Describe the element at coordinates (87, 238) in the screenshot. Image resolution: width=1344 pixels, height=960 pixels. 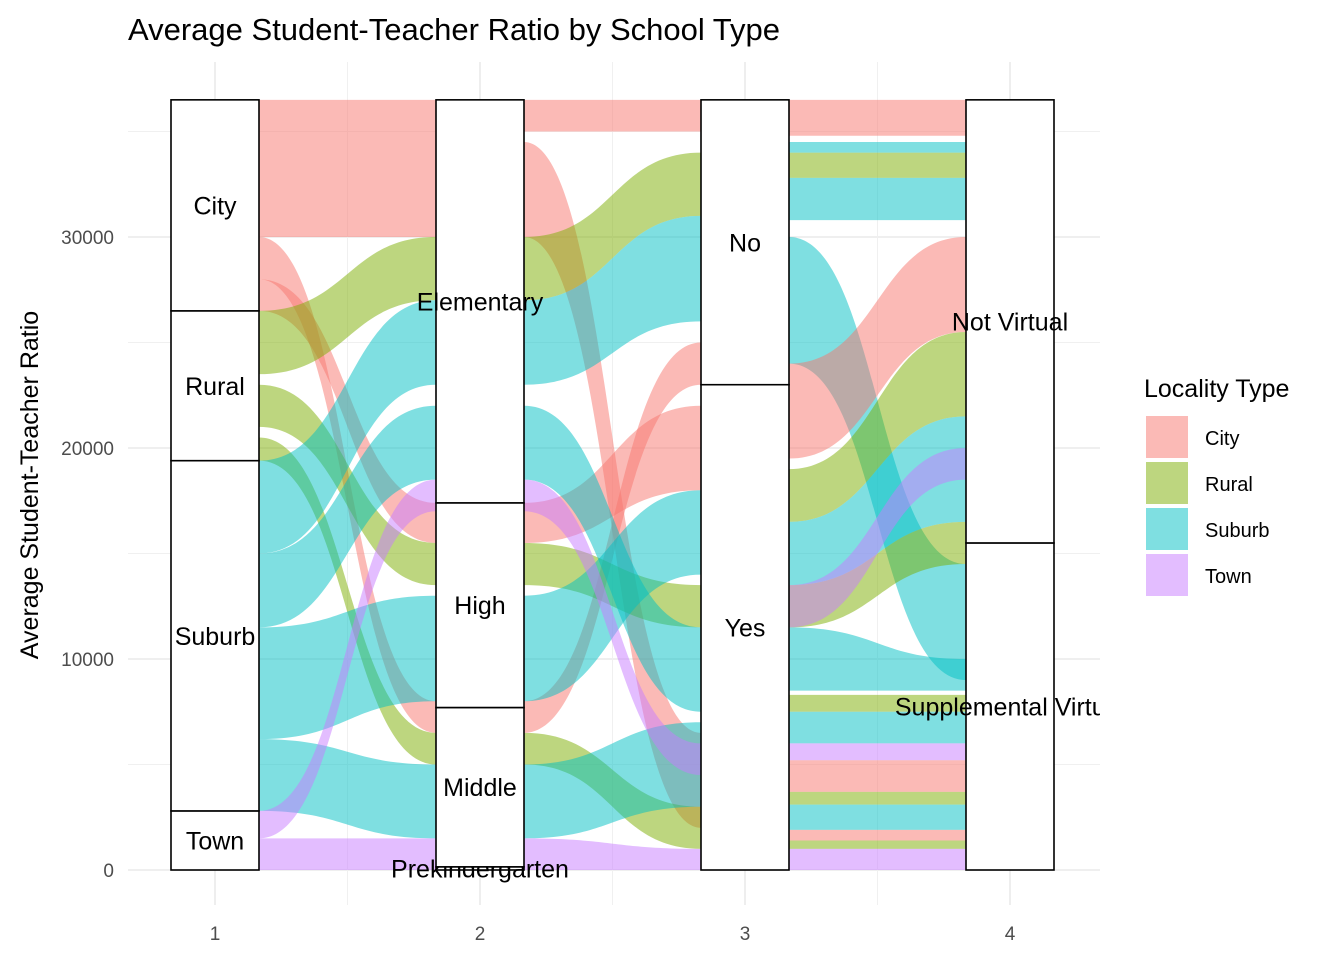
I see `y-tick-label: 30000` at that location.